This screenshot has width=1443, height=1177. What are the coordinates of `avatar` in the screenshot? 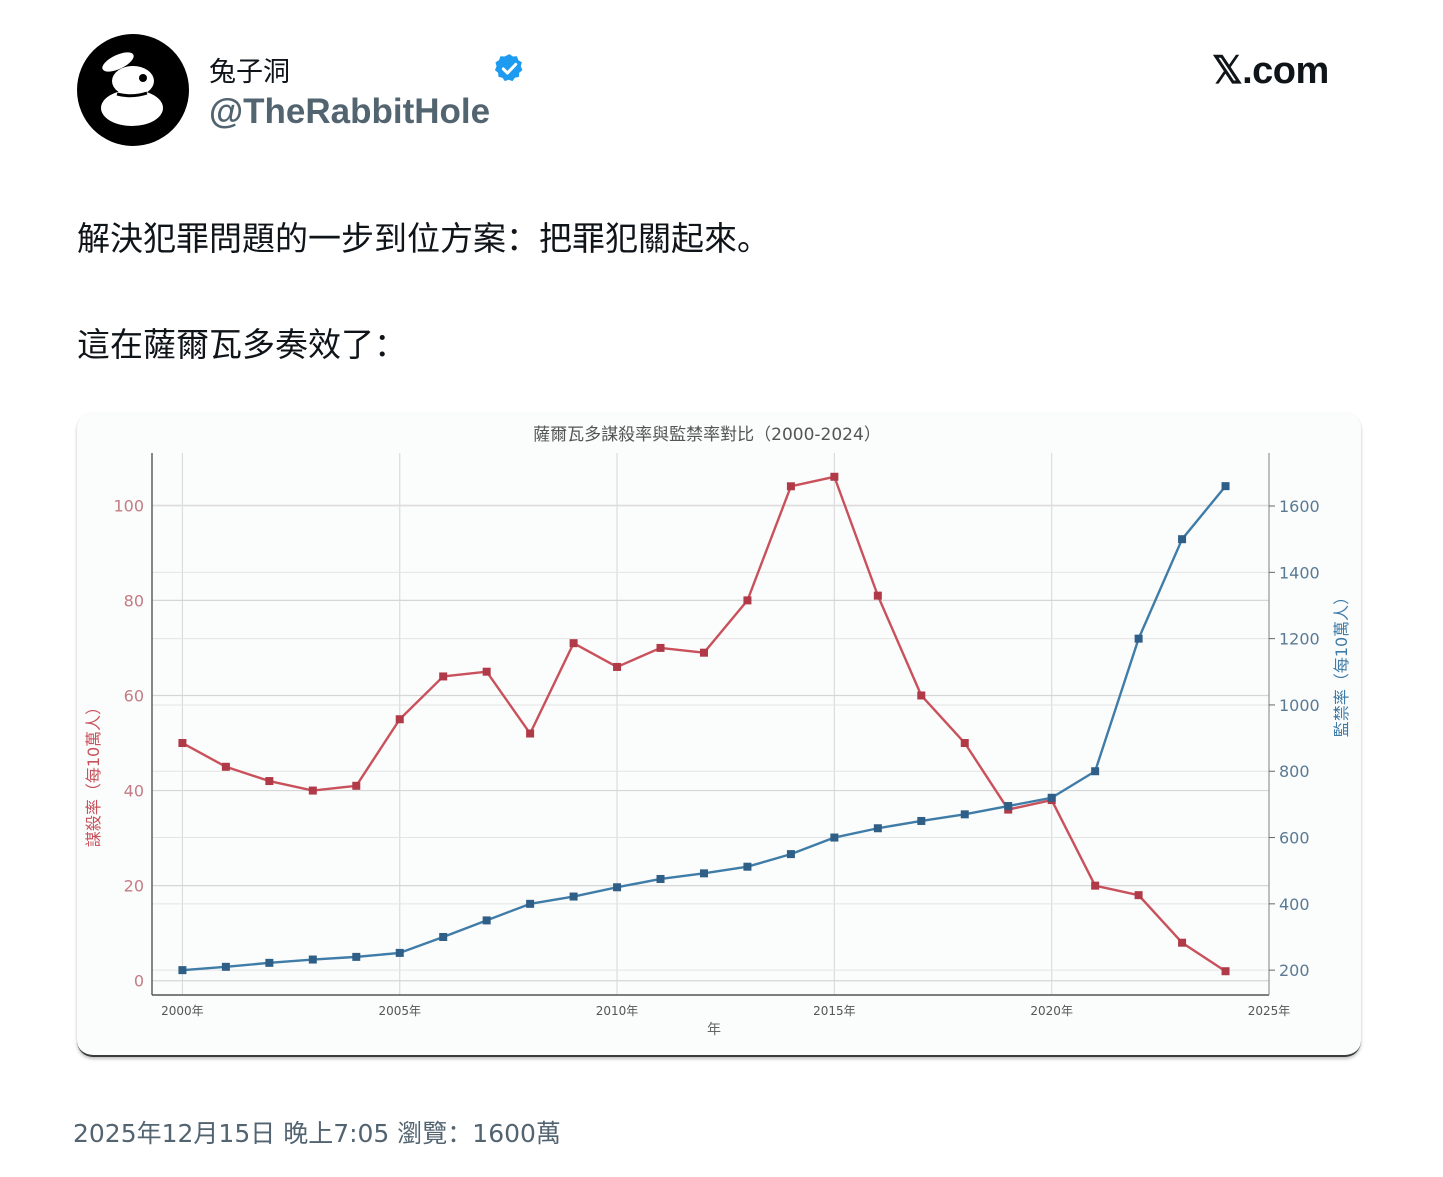 It's located at (133, 90).